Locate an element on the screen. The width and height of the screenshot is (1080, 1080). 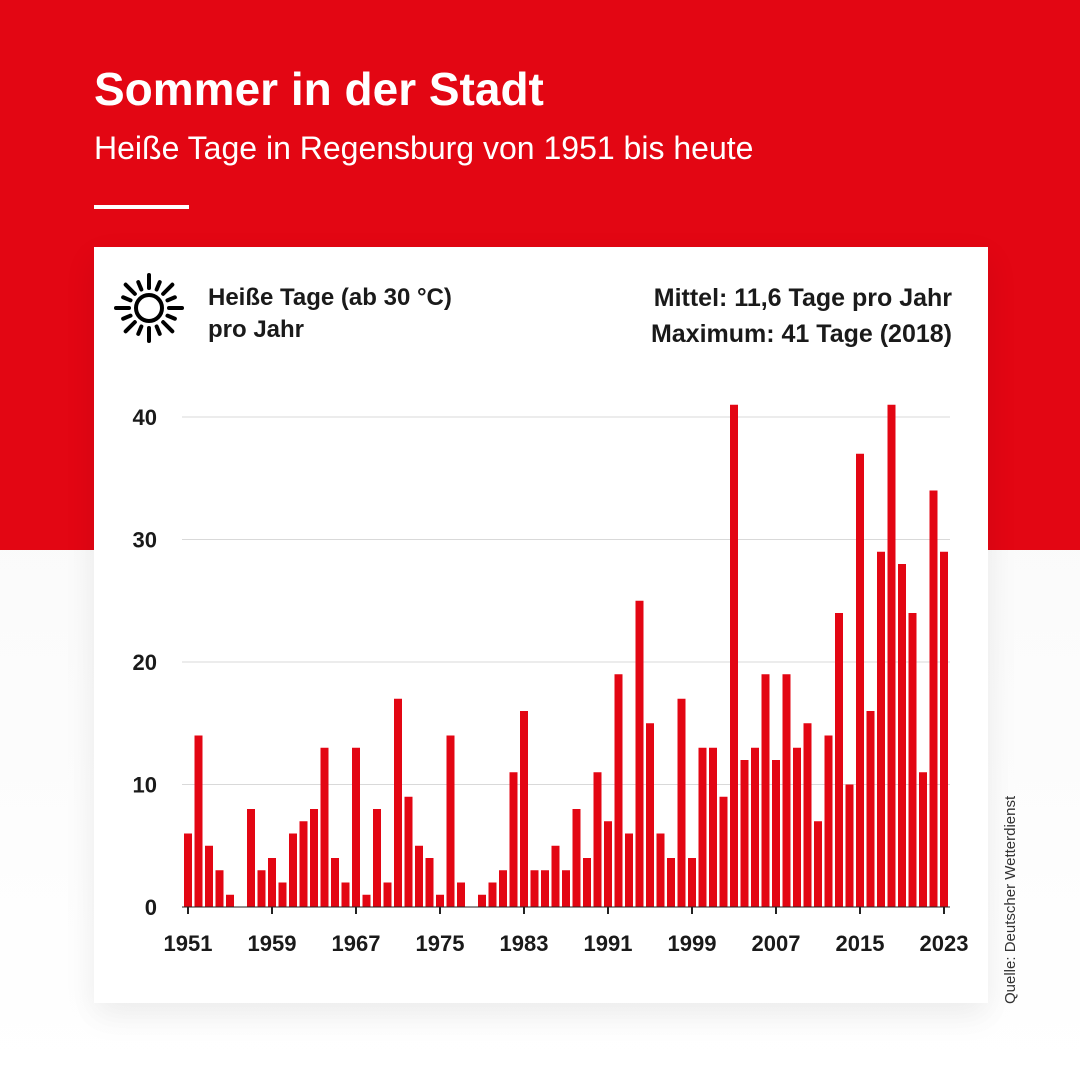
x-tick-label: 1991 is located at coordinates (608, 943).